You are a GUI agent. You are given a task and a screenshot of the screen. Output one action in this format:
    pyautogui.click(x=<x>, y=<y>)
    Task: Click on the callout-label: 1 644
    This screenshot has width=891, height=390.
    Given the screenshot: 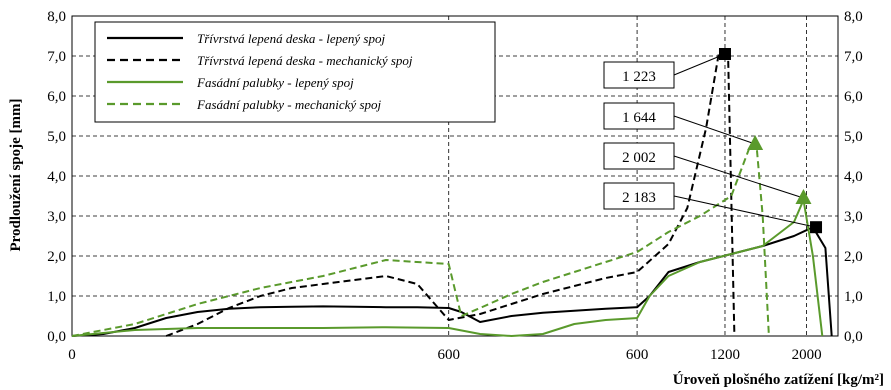 What is the action you would take?
    pyautogui.click(x=639, y=118)
    